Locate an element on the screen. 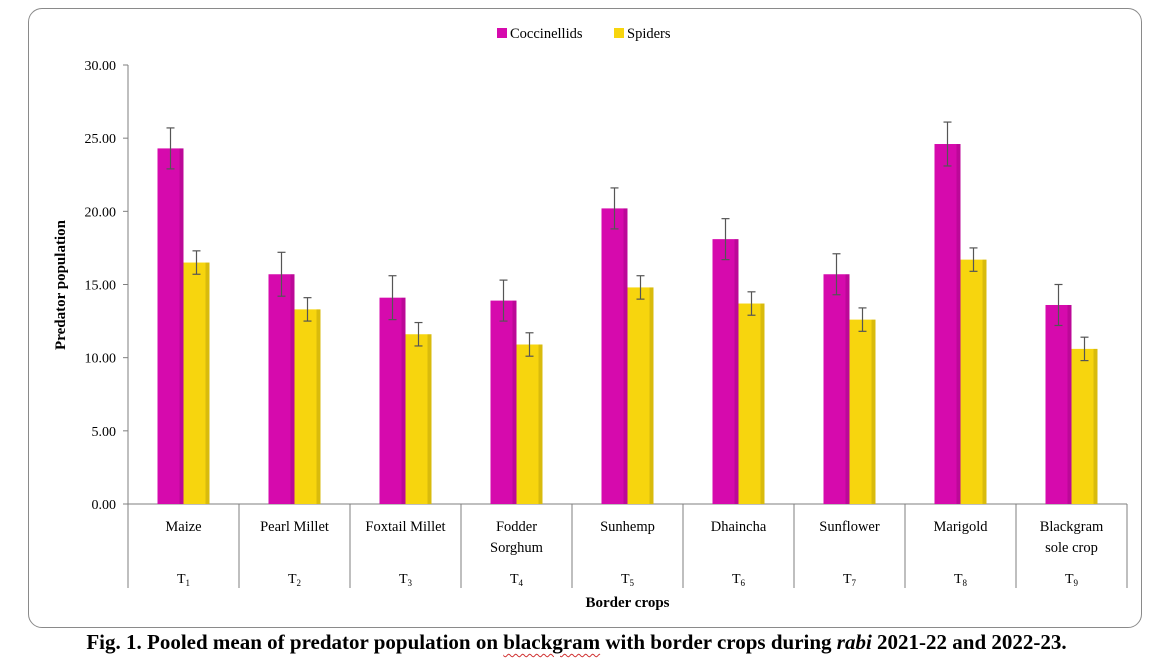 This screenshot has width=1153, height=667. x-category-label: Pearl Millet is located at coordinates (294, 527).